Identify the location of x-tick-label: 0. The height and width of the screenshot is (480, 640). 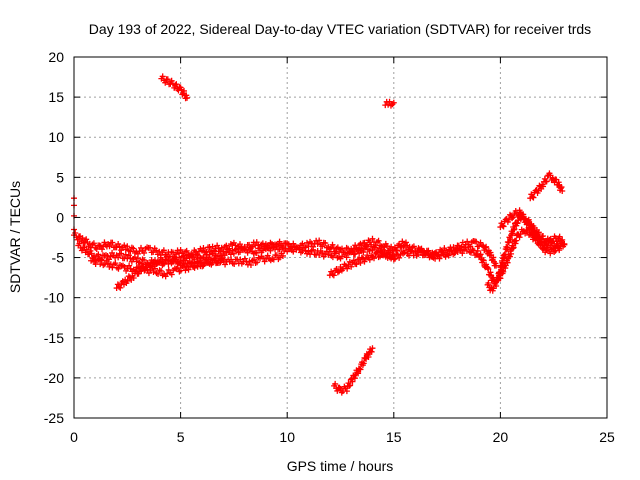
(74, 437).